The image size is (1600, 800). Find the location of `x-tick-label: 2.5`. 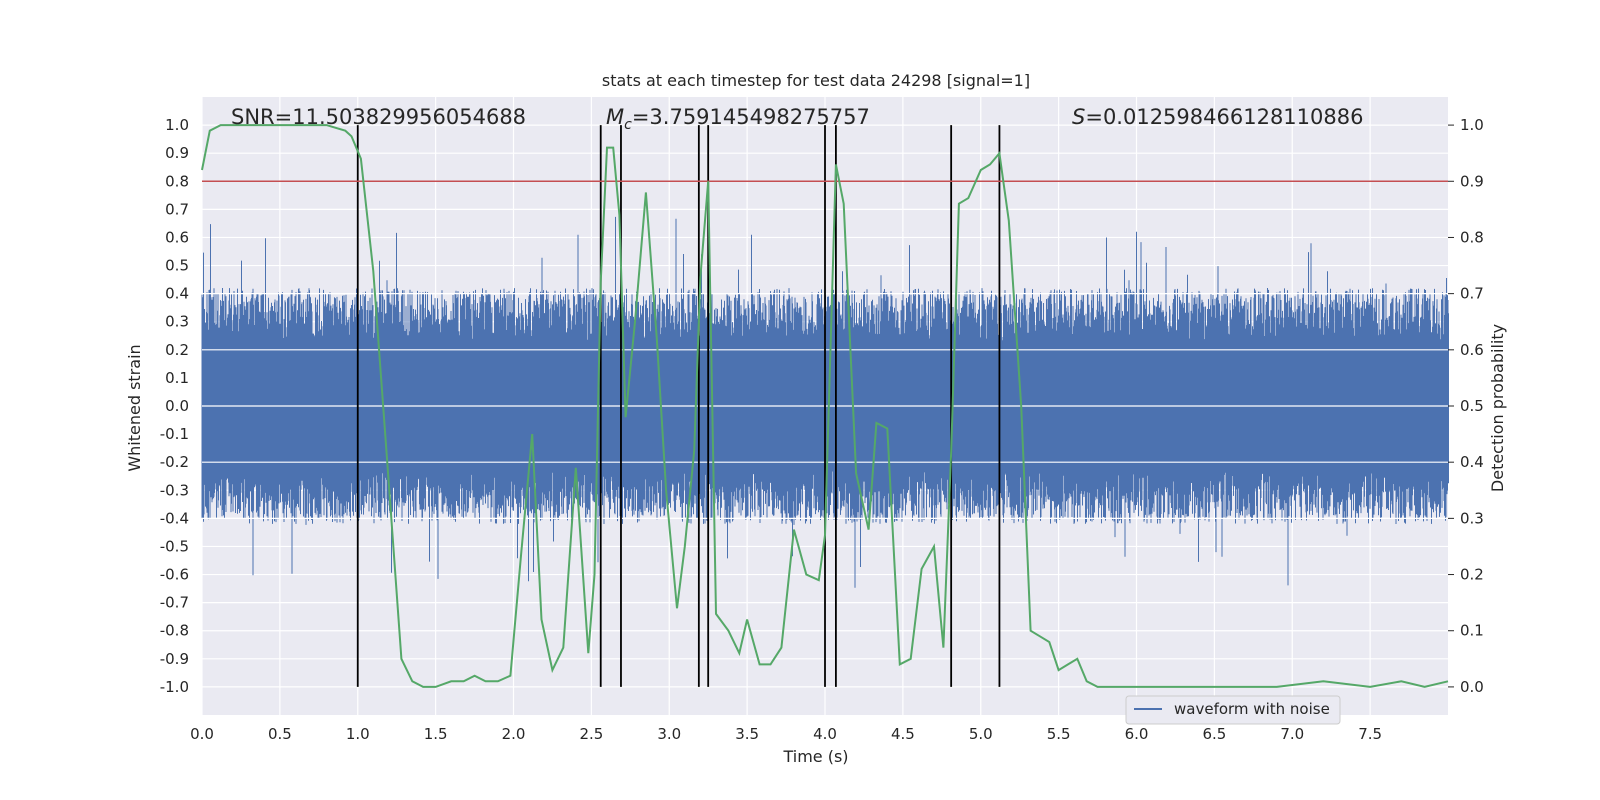

x-tick-label: 2.5 is located at coordinates (591, 734).